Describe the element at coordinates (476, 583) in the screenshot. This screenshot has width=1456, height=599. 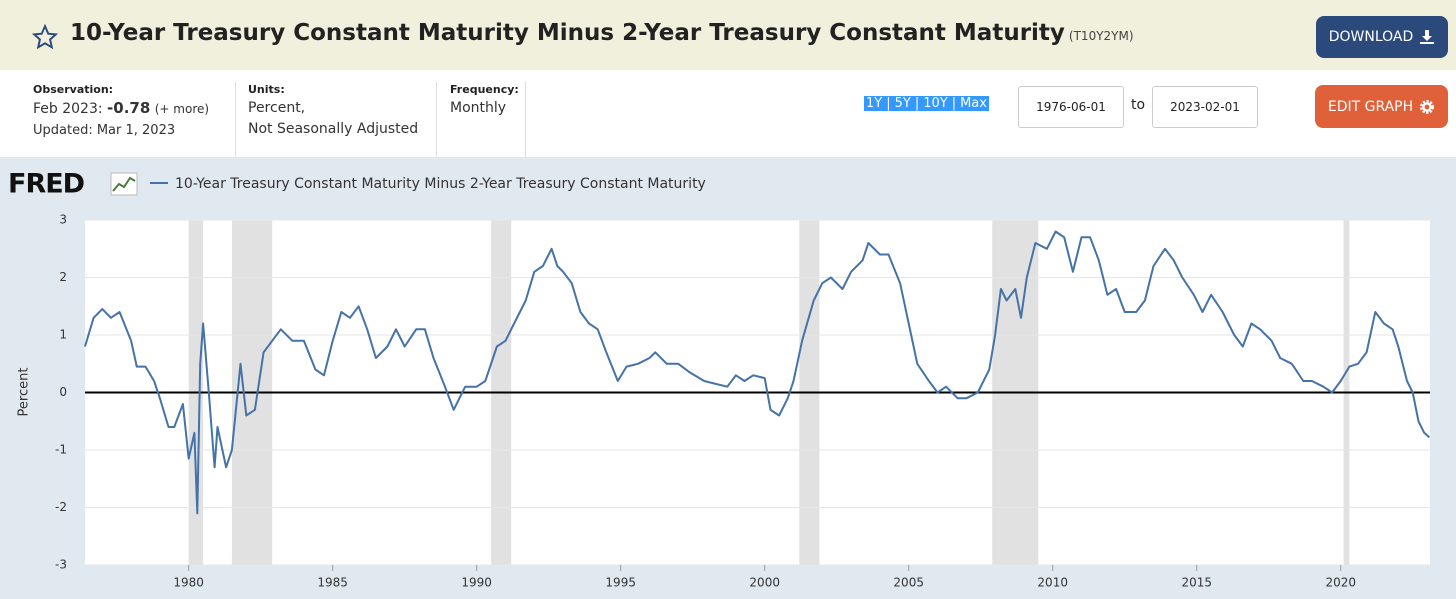
I see `x-tick-label: 1990` at that location.